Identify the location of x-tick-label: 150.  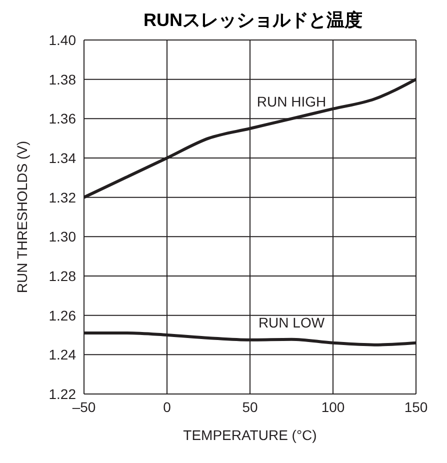
(416, 406).